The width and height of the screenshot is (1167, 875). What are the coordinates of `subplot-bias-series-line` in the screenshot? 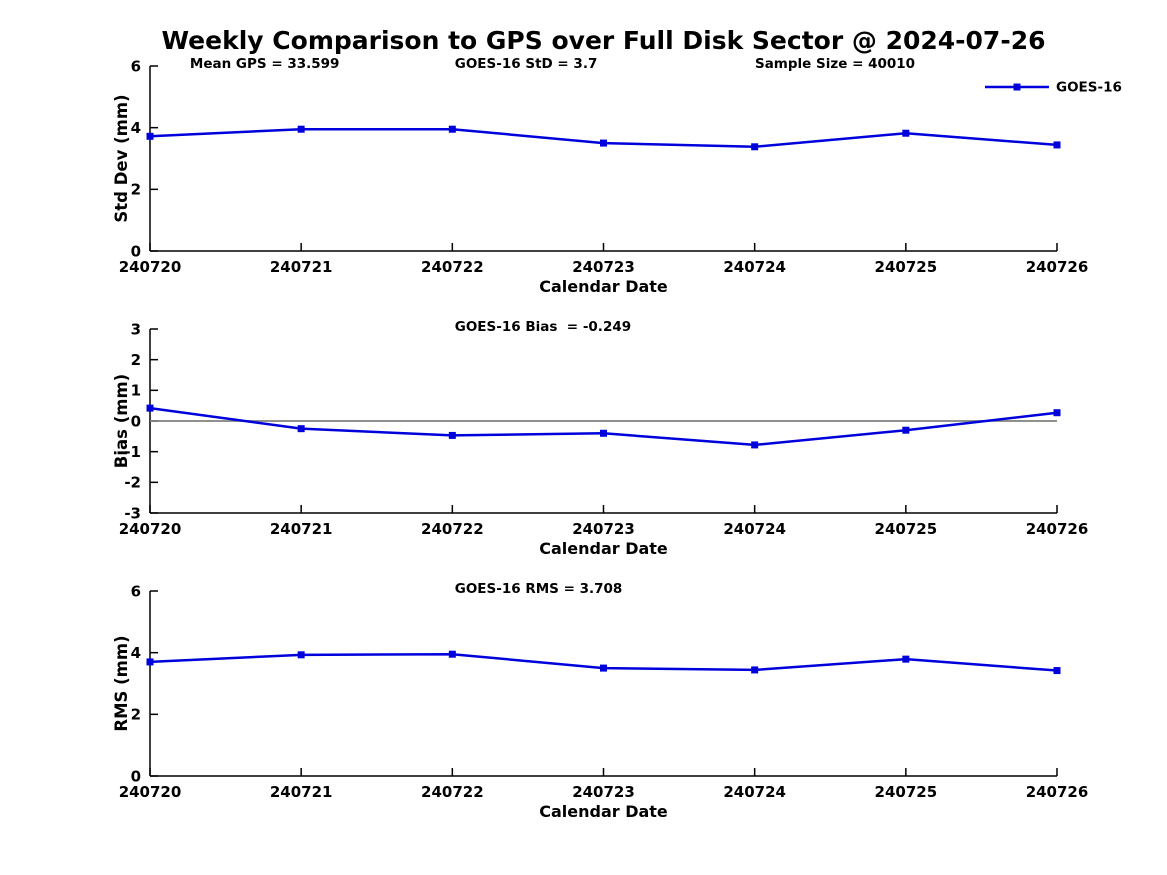 It's located at (603, 426).